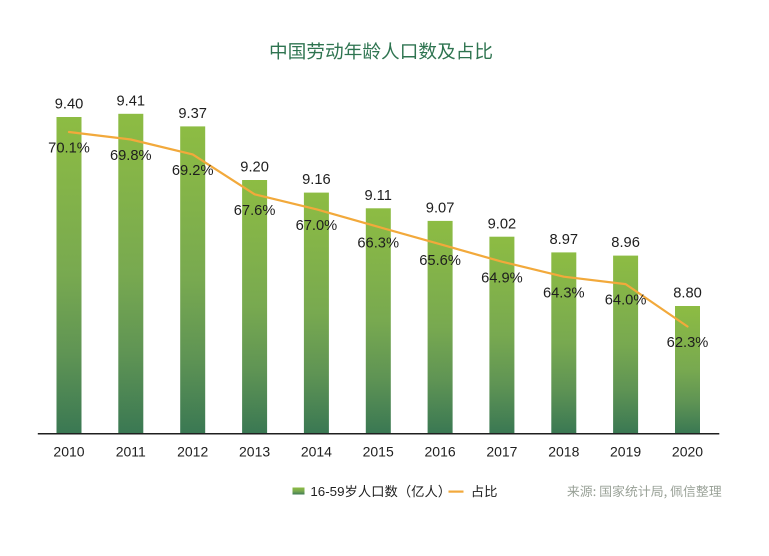 This screenshot has width=769, height=556. Describe the element at coordinates (131, 451) in the screenshot. I see `svg-text: 2011` at that location.